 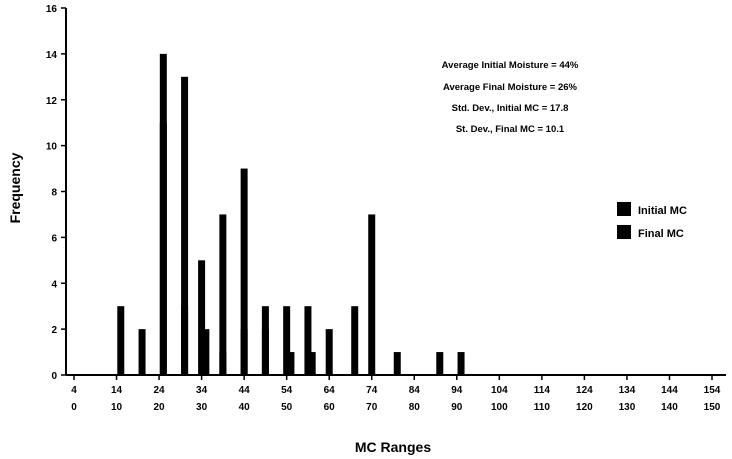 I want to click on x-tick-label-top: 14, so click(x=117, y=390).